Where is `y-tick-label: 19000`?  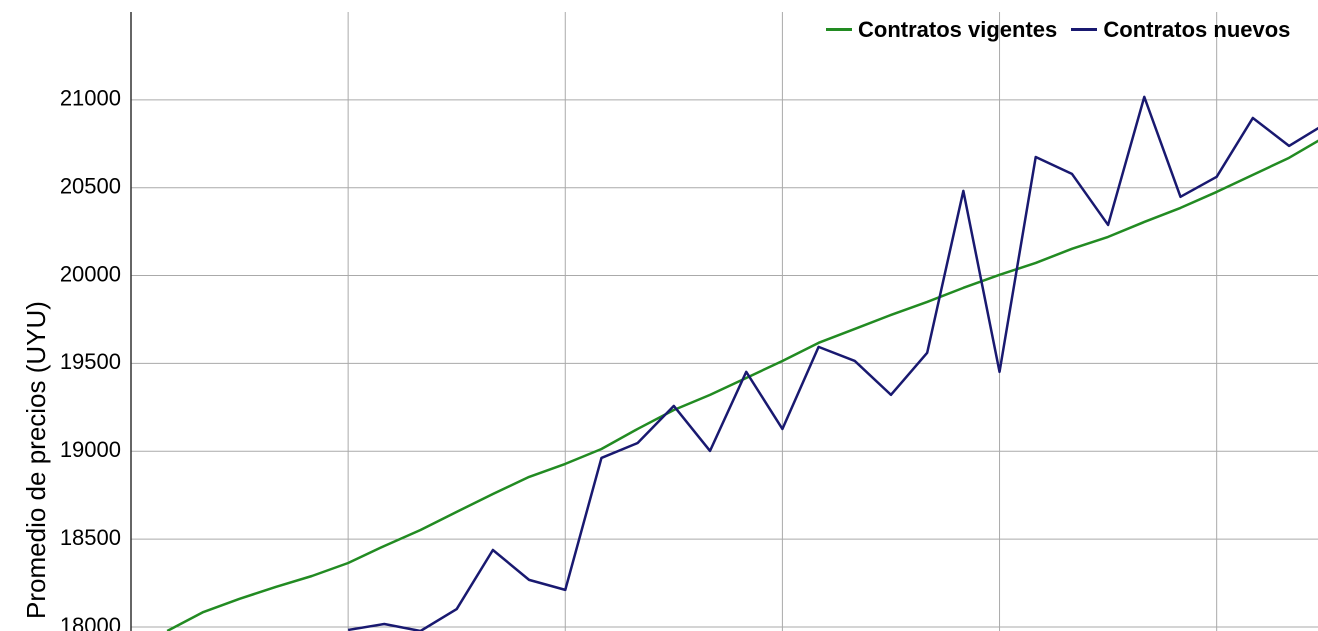
y-tick-label: 19000 is located at coordinates (90, 449).